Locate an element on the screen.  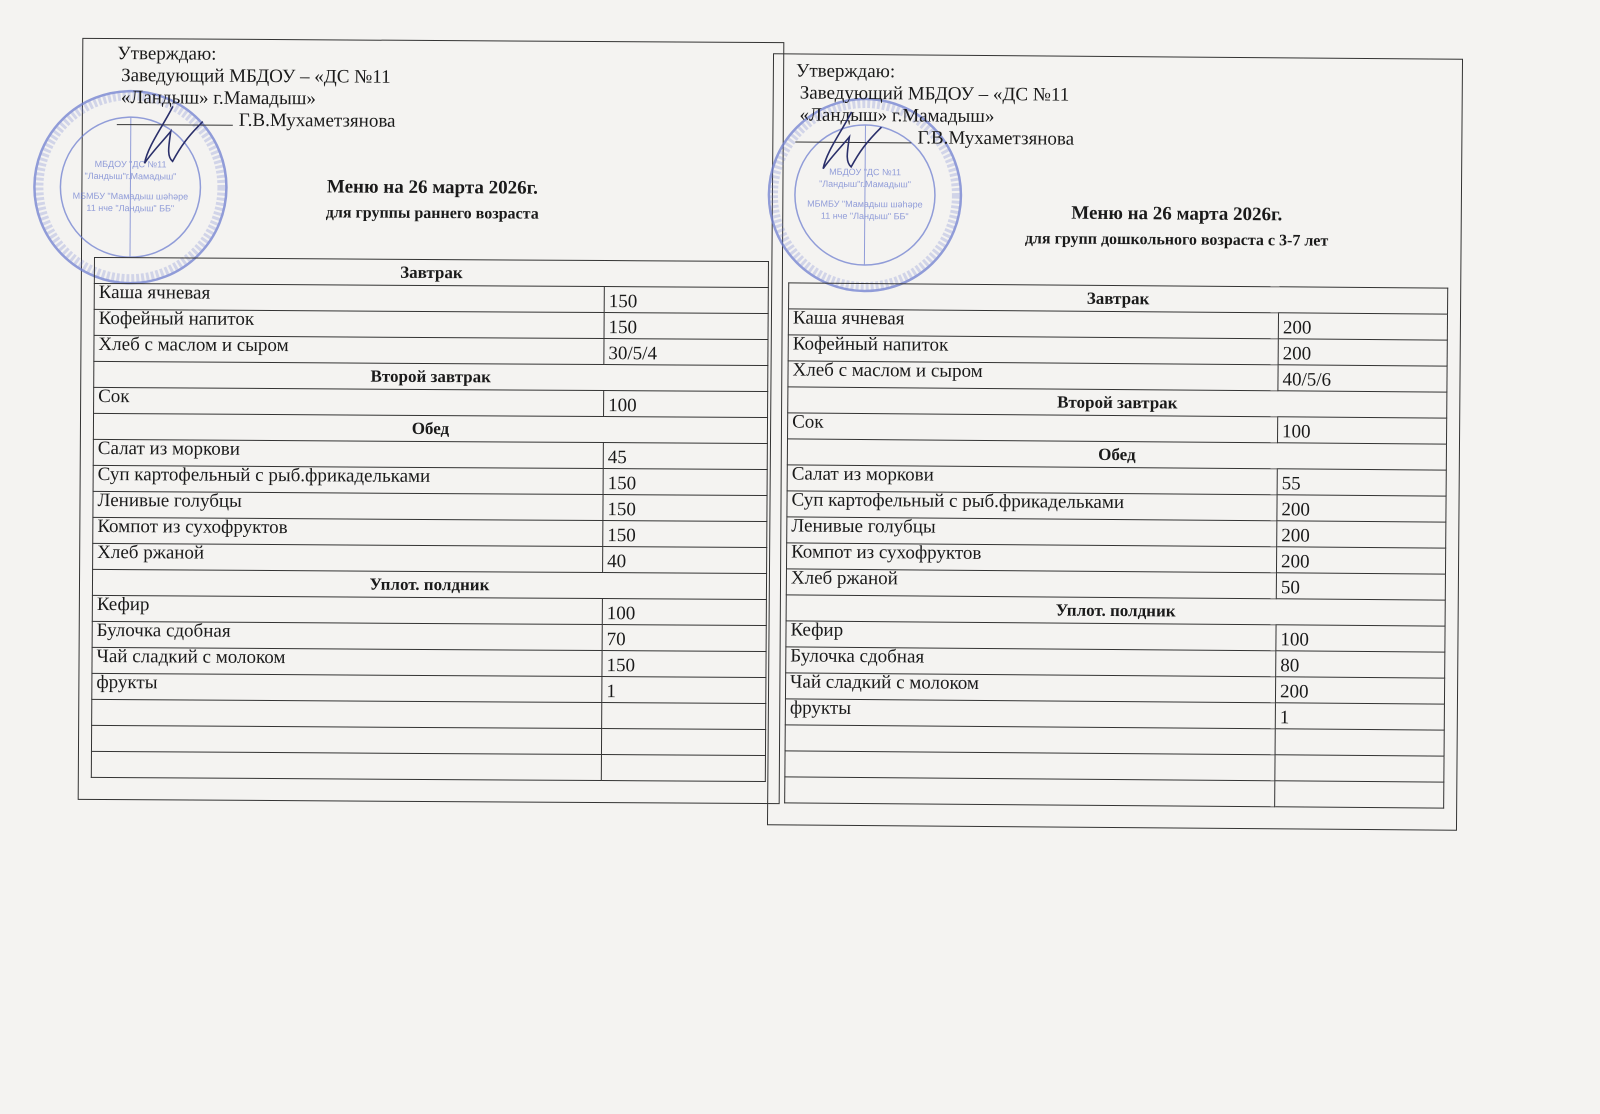
portion-amount: 80 is located at coordinates (1360, 664).